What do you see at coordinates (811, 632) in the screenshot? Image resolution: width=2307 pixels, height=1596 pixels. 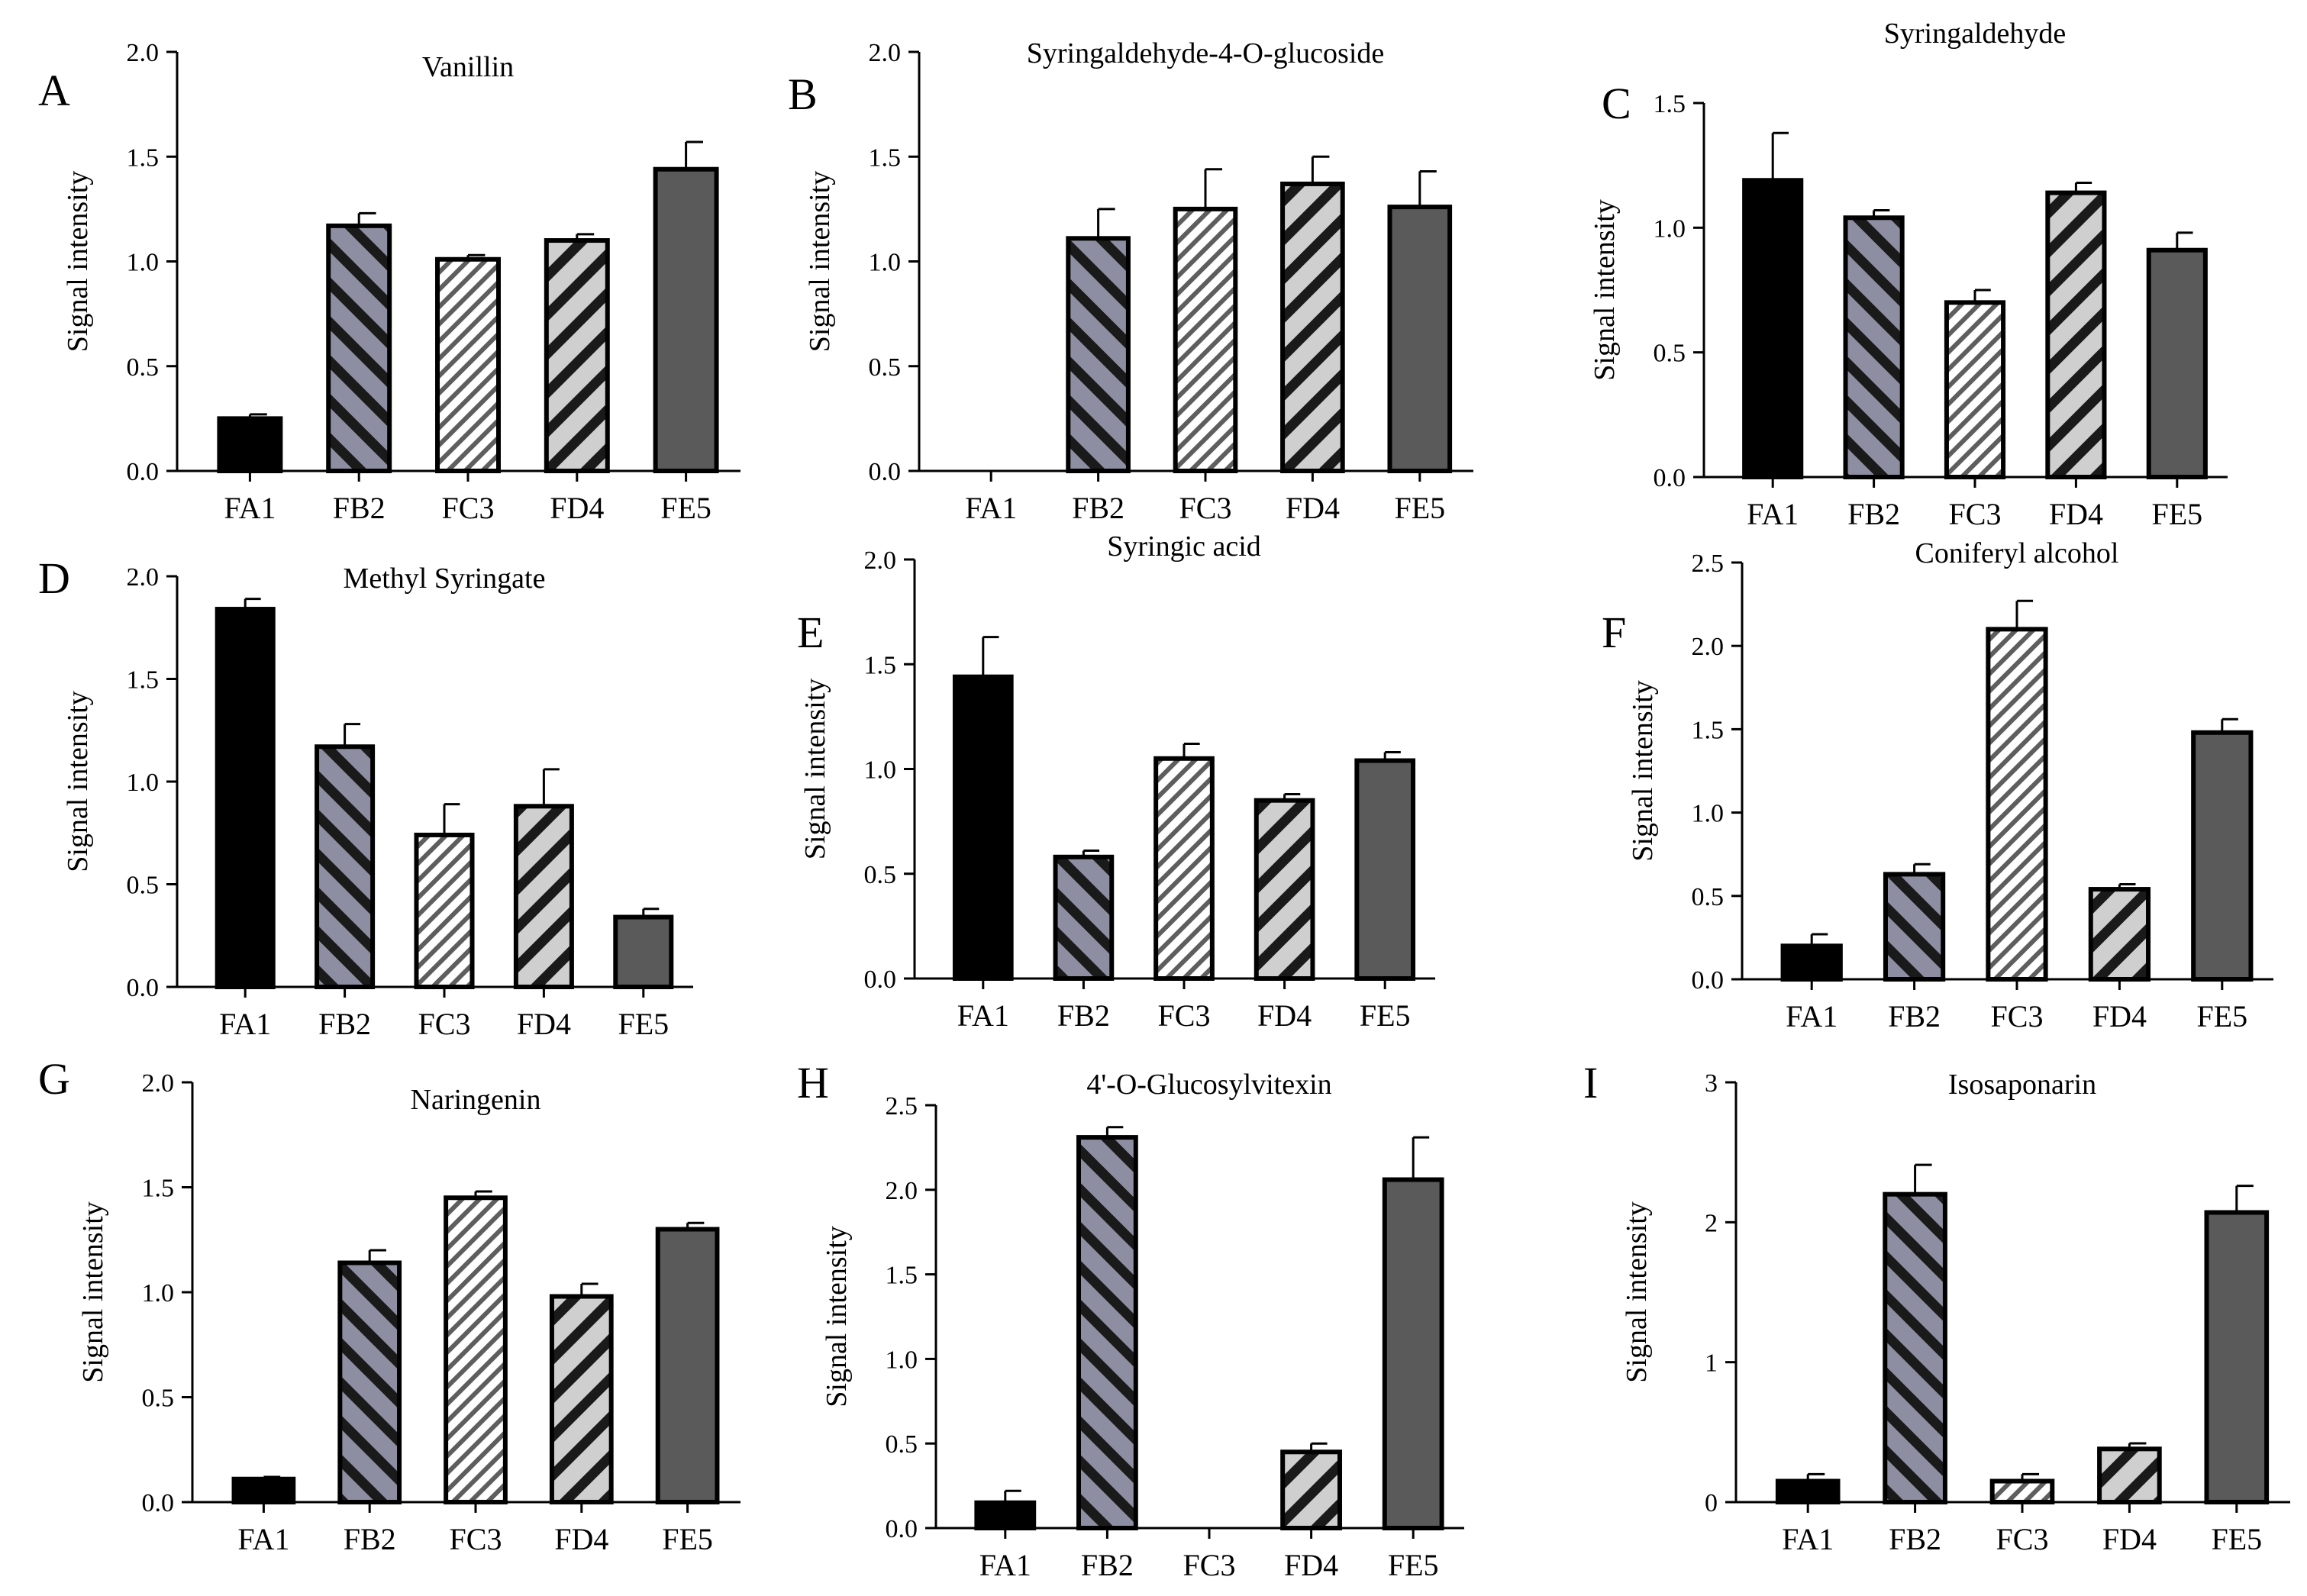 I see `panel-letter: E` at bounding box center [811, 632].